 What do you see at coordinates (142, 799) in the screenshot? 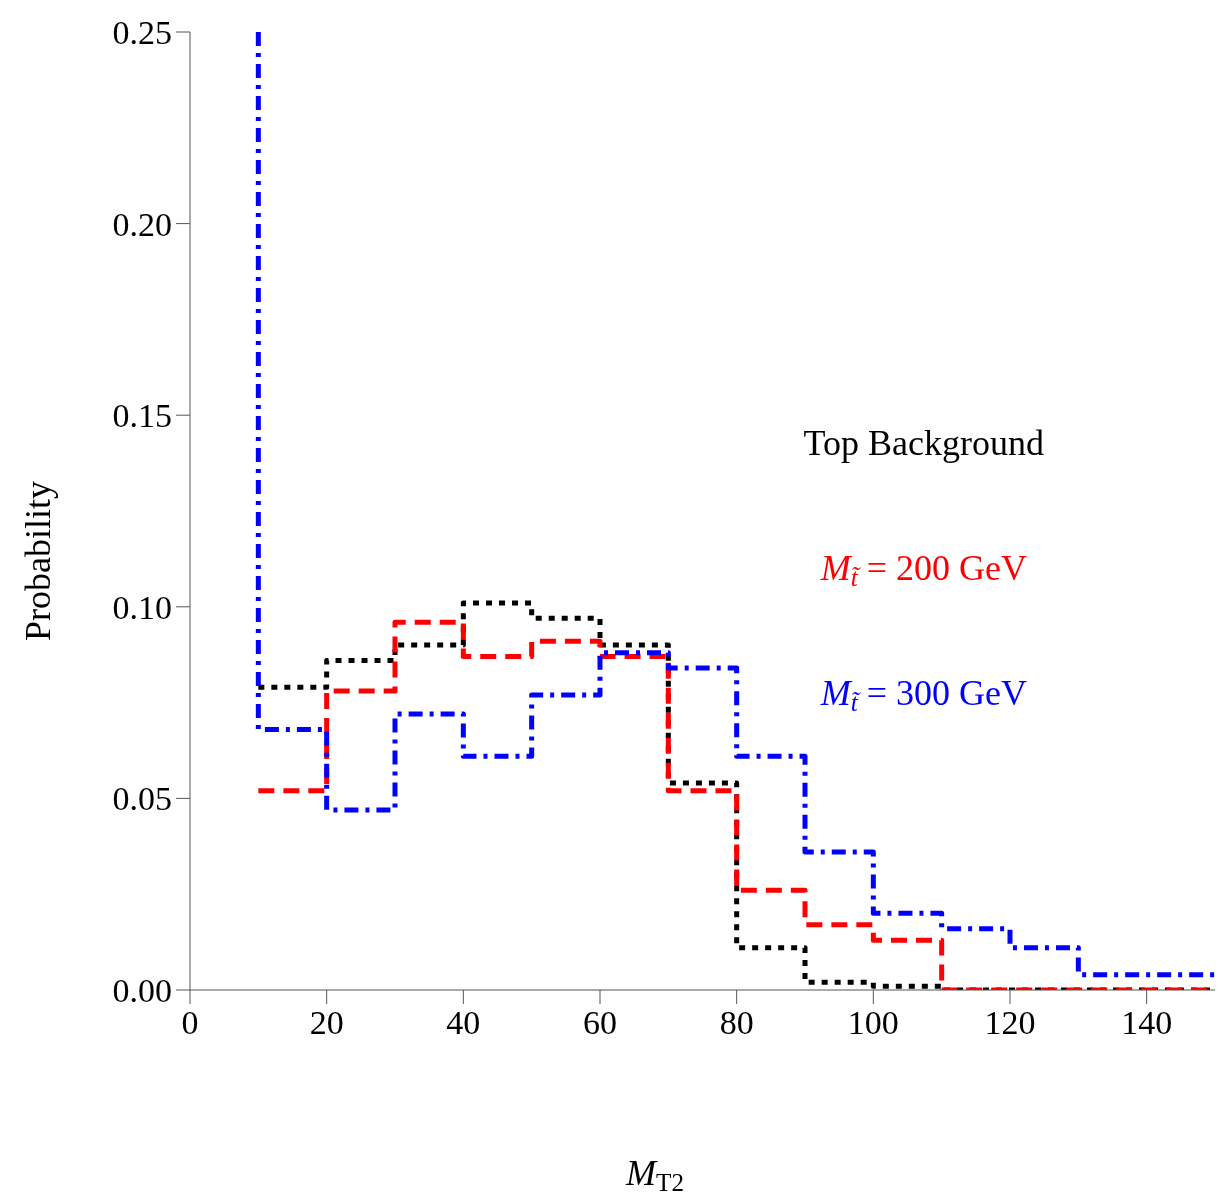
I see `y-tick-label: 0.05` at bounding box center [142, 799].